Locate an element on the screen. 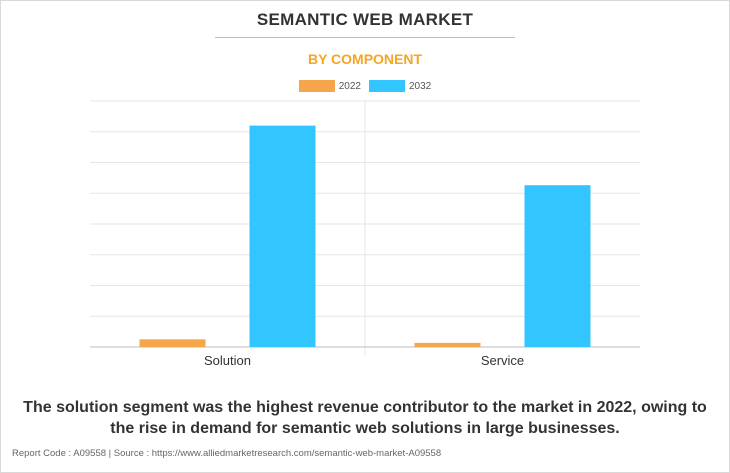 The width and height of the screenshot is (730, 473). legend-swatch-2022 is located at coordinates (316, 86).